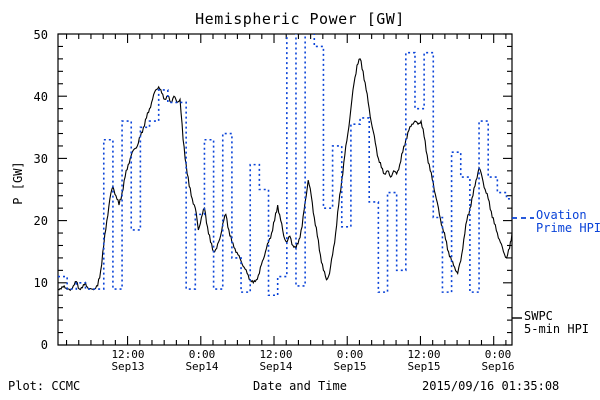 This screenshot has height=400, width=600. Describe the element at coordinates (202, 366) in the screenshot. I see `x-tick-date-1: Sep14` at that location.